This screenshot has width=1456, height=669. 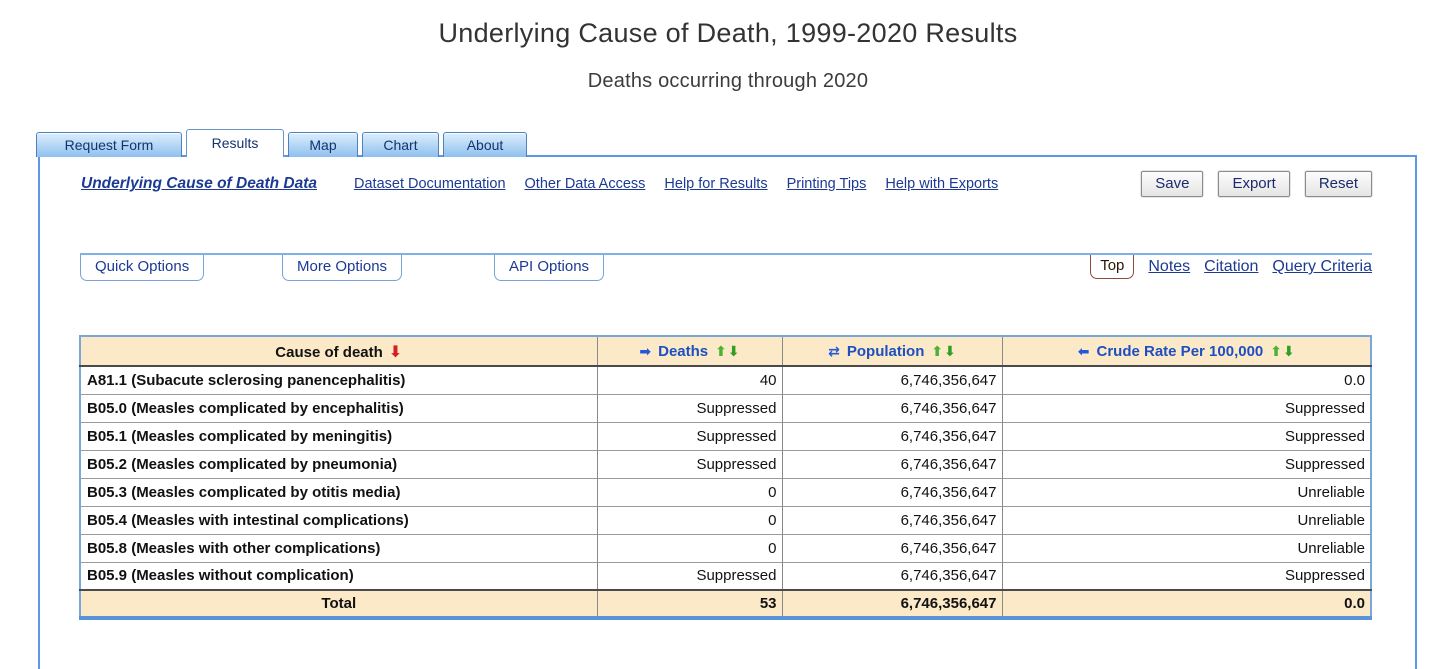 I want to click on dataset-title-link: Underlying Cause of Death Data, so click(x=199, y=183).